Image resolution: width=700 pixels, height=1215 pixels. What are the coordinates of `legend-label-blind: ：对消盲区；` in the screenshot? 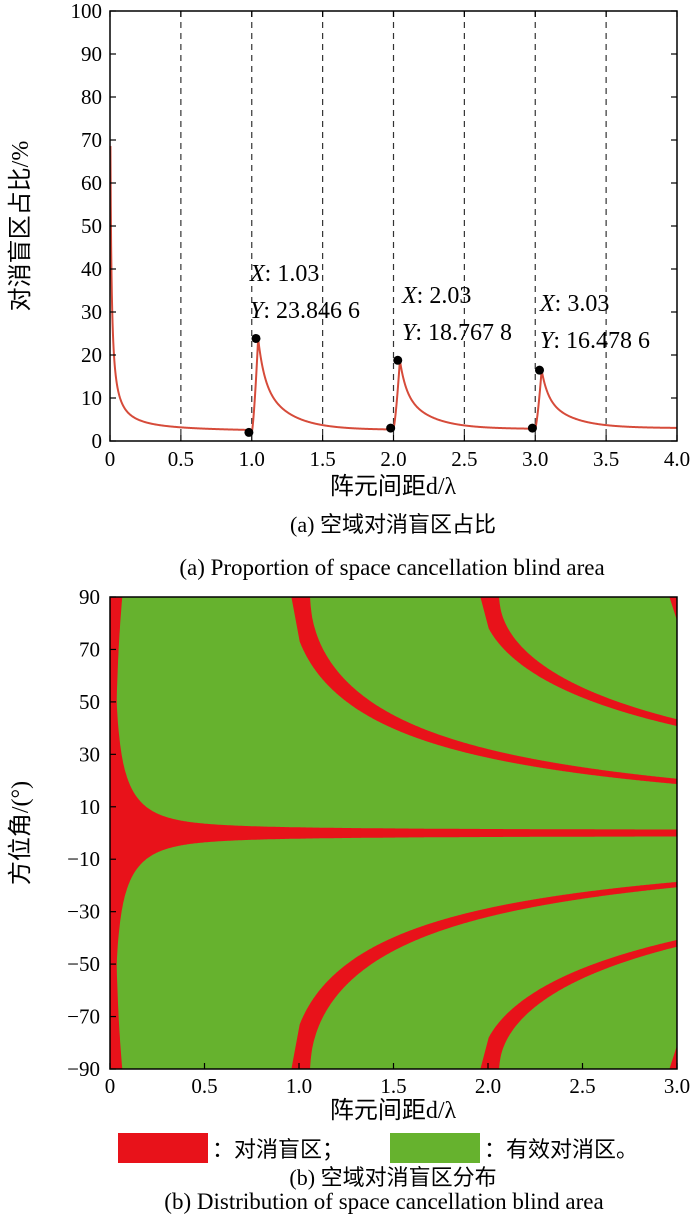 It's located at (278, 1149).